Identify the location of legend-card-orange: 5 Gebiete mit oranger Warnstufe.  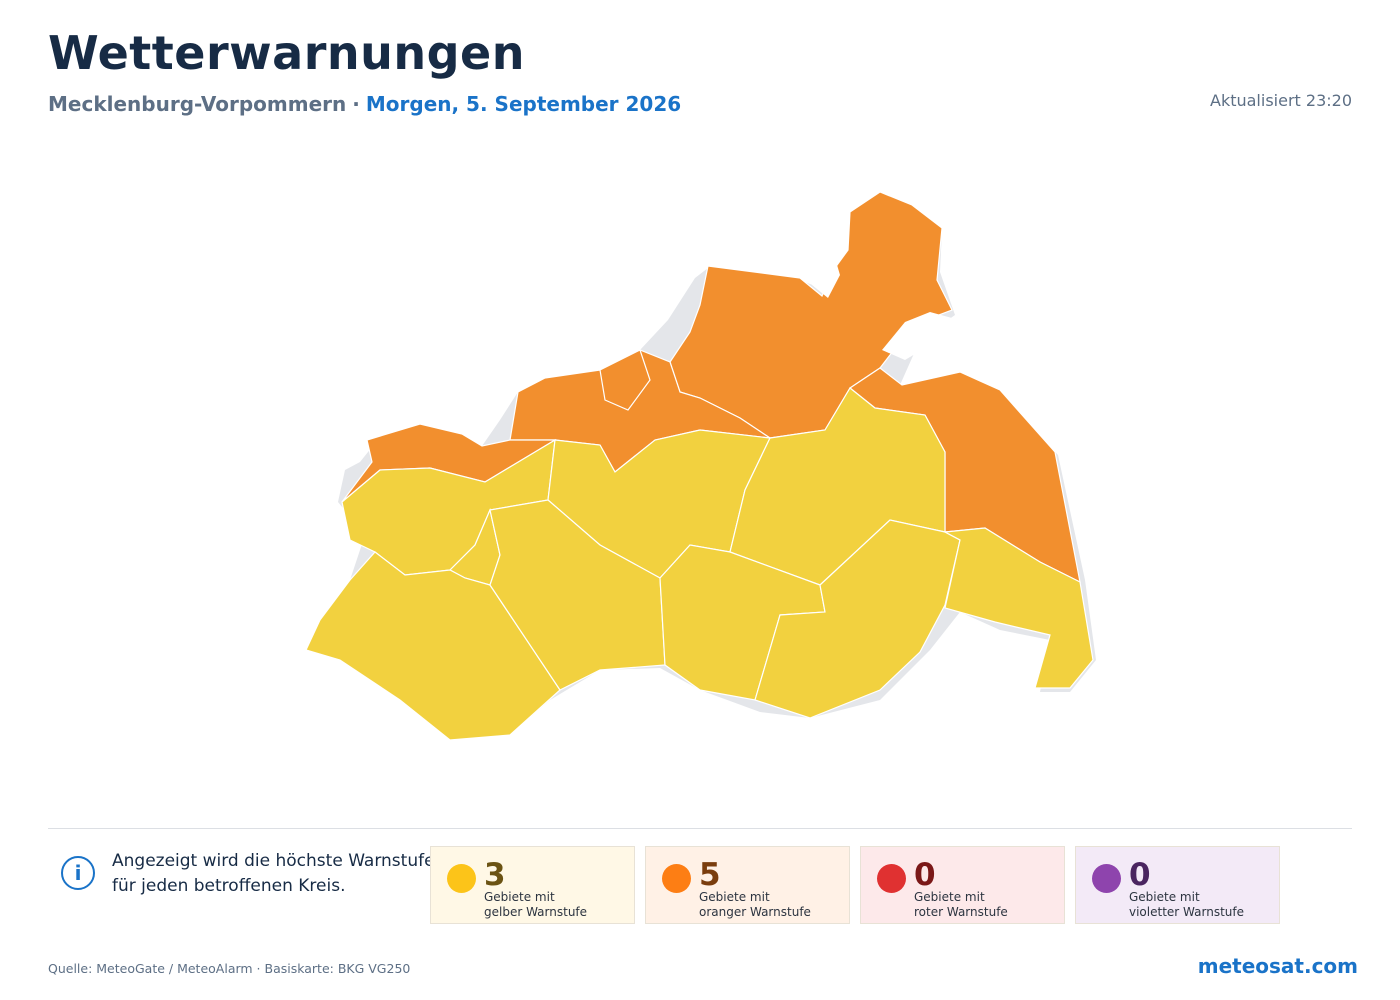
(747, 885).